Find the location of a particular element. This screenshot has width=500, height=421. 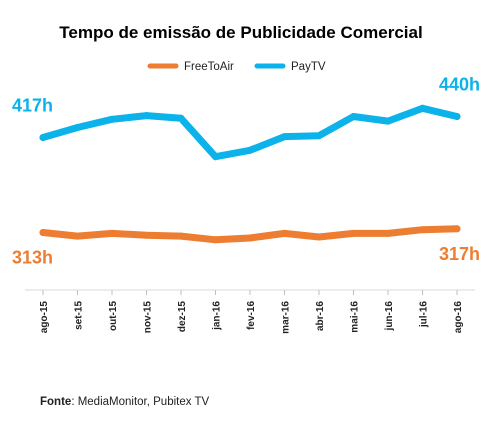

x-tick-label: ago-16 is located at coordinates (458, 317).